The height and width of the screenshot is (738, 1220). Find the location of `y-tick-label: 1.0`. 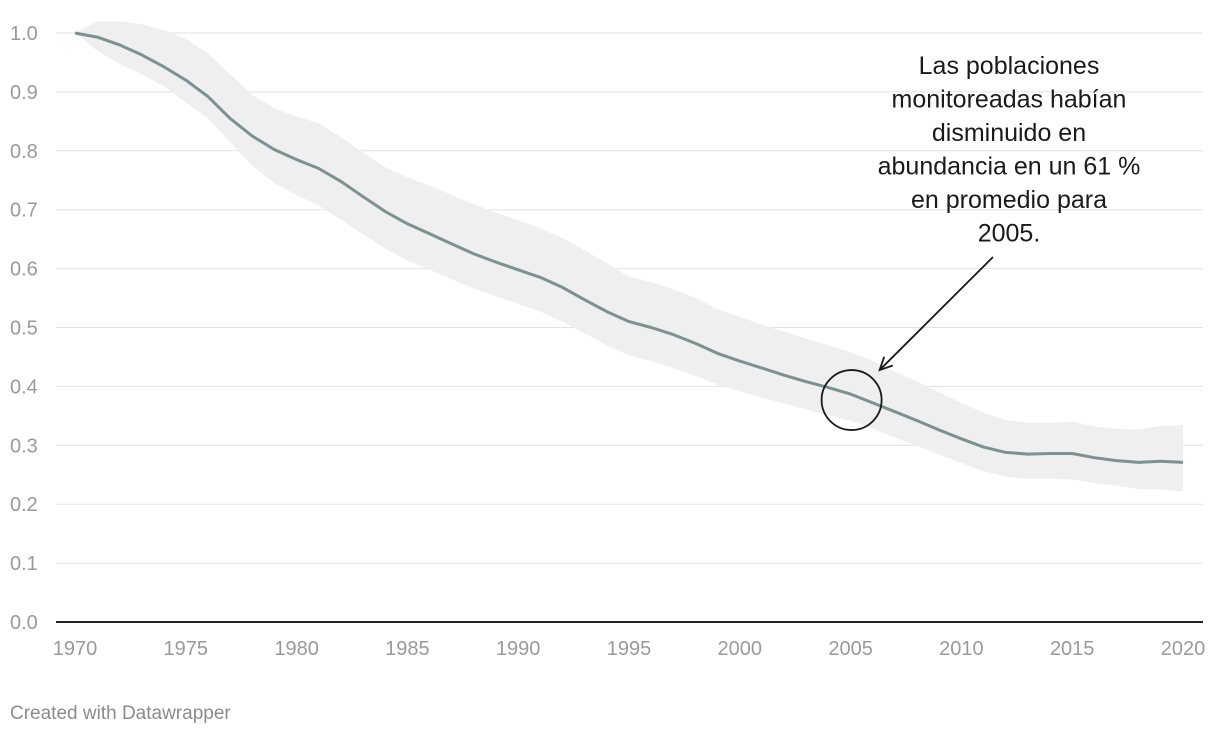

y-tick-label: 1.0 is located at coordinates (24, 34).